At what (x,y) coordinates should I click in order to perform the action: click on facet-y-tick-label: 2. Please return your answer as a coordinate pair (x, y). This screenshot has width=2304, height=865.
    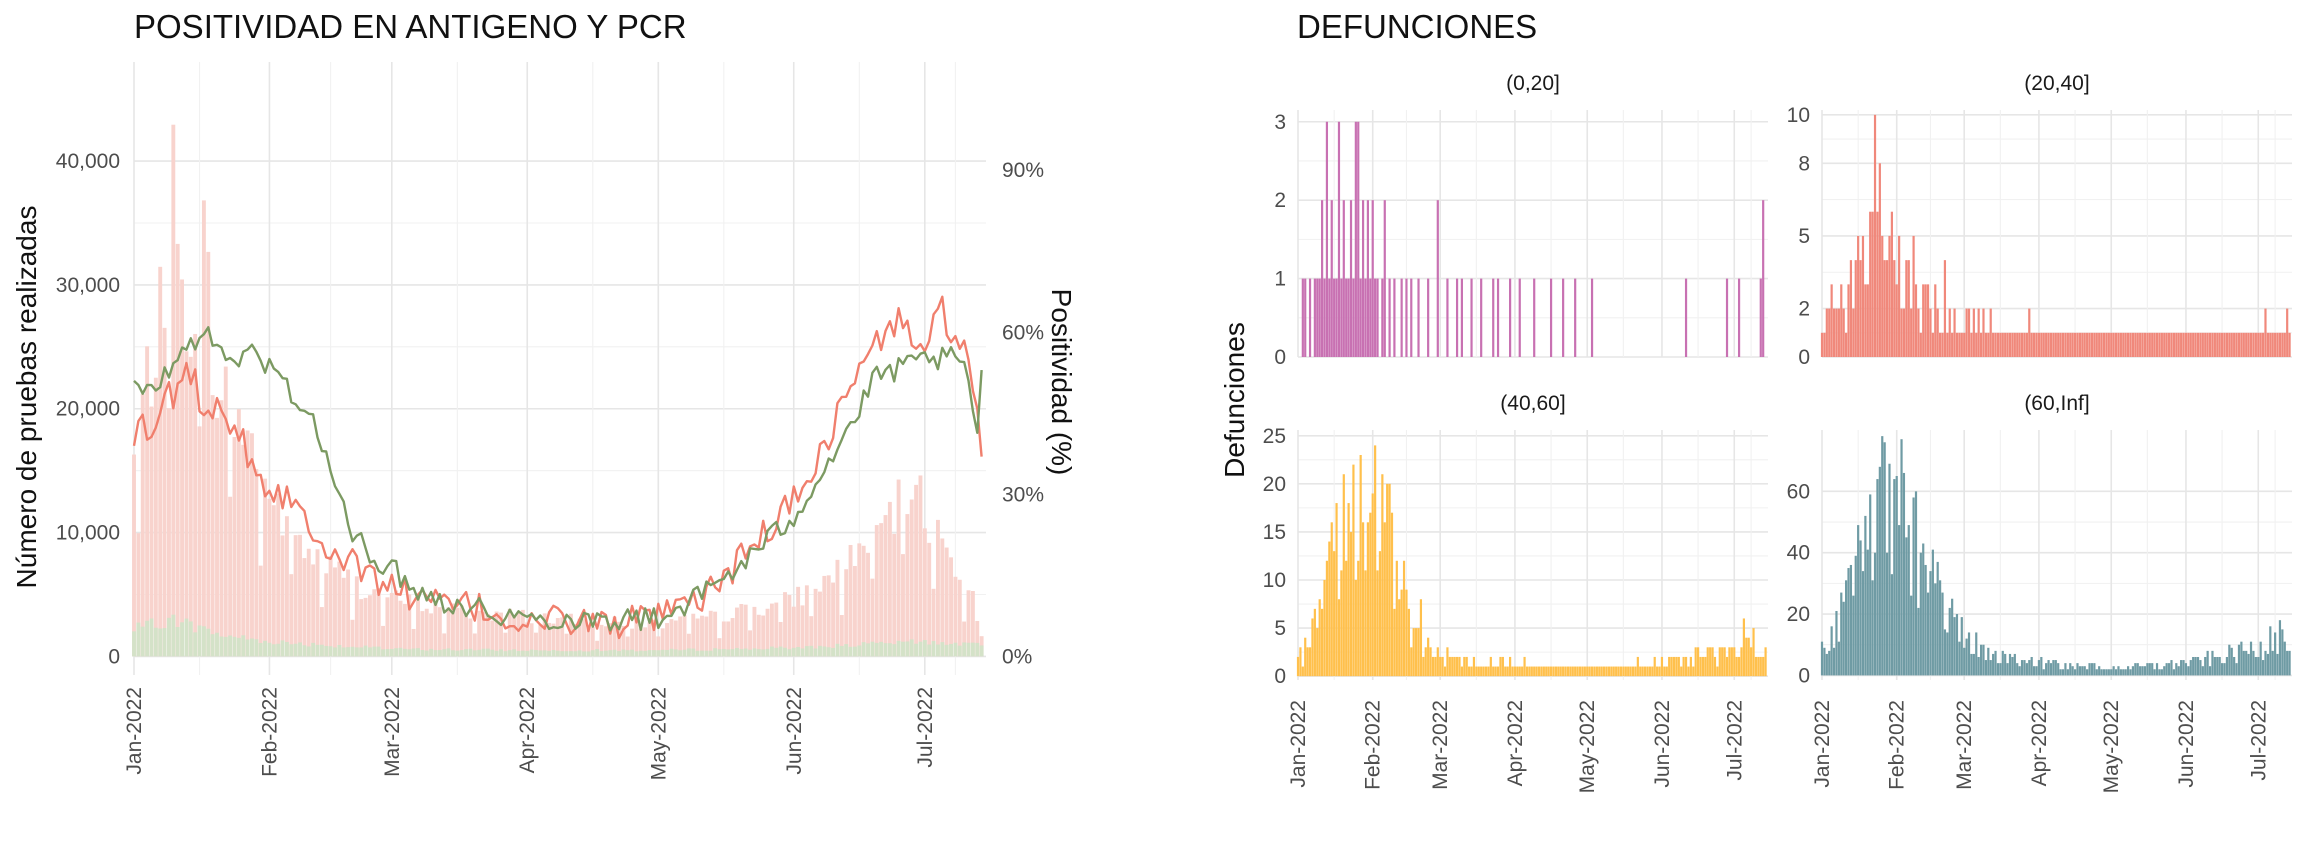
    Looking at the image, I should click on (1804, 309).